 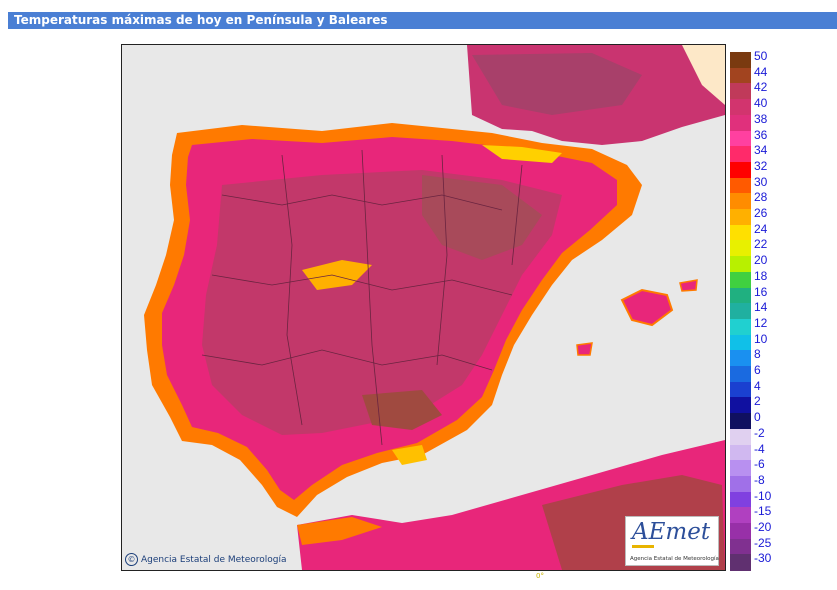 I want to click on scale-label: -4, so click(x=759, y=448).